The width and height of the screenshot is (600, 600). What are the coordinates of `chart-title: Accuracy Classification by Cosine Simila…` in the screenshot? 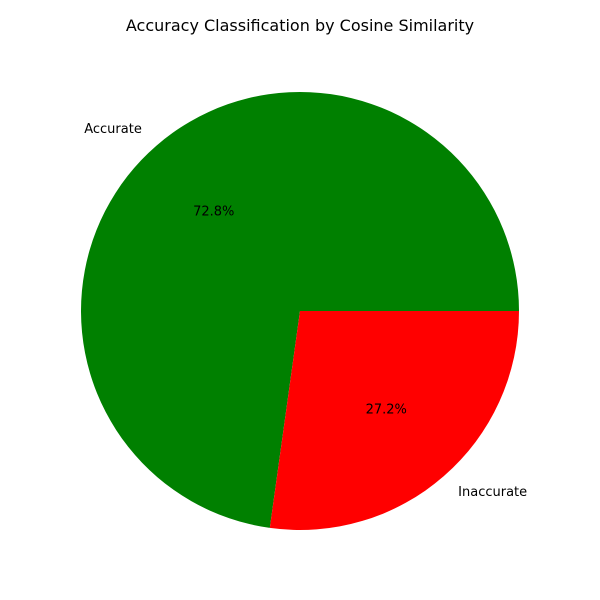 It's located at (300, 25).